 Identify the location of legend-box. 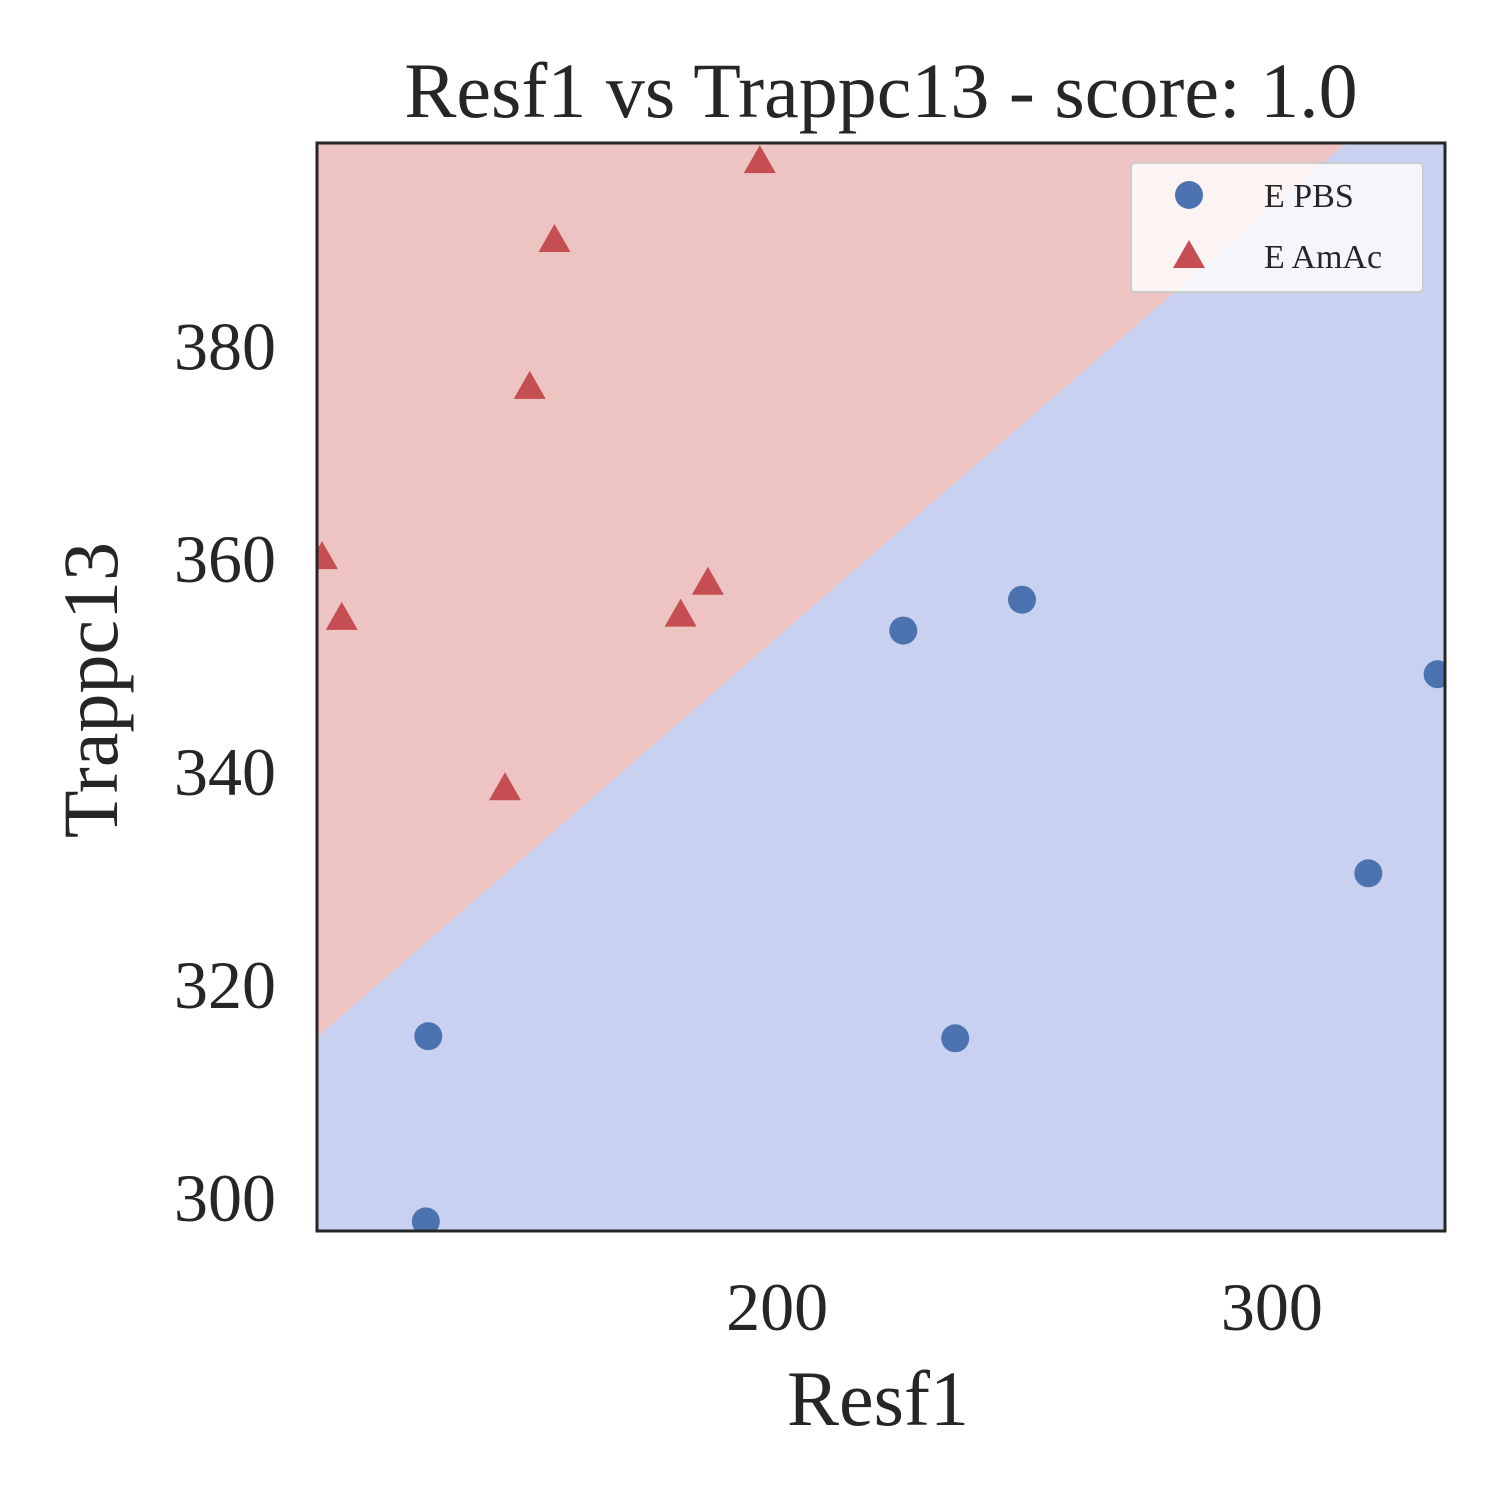
(1277, 227).